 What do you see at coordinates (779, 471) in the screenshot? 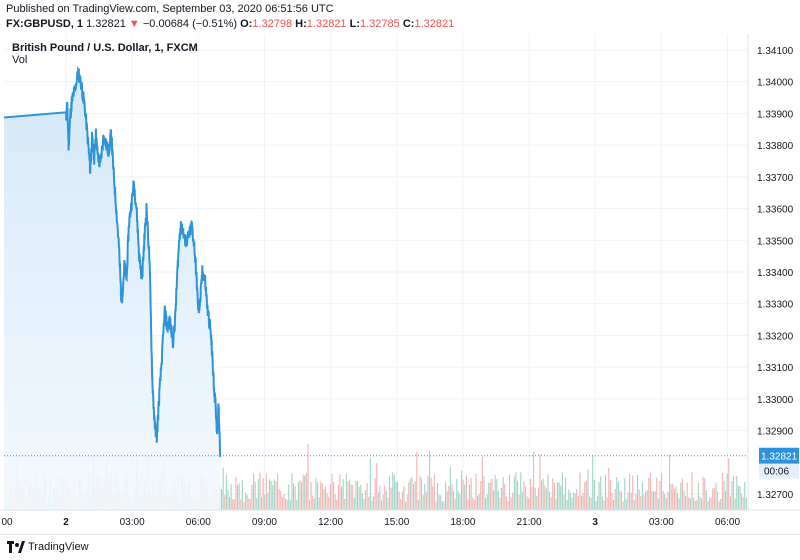
I see `countdown-tag` at bounding box center [779, 471].